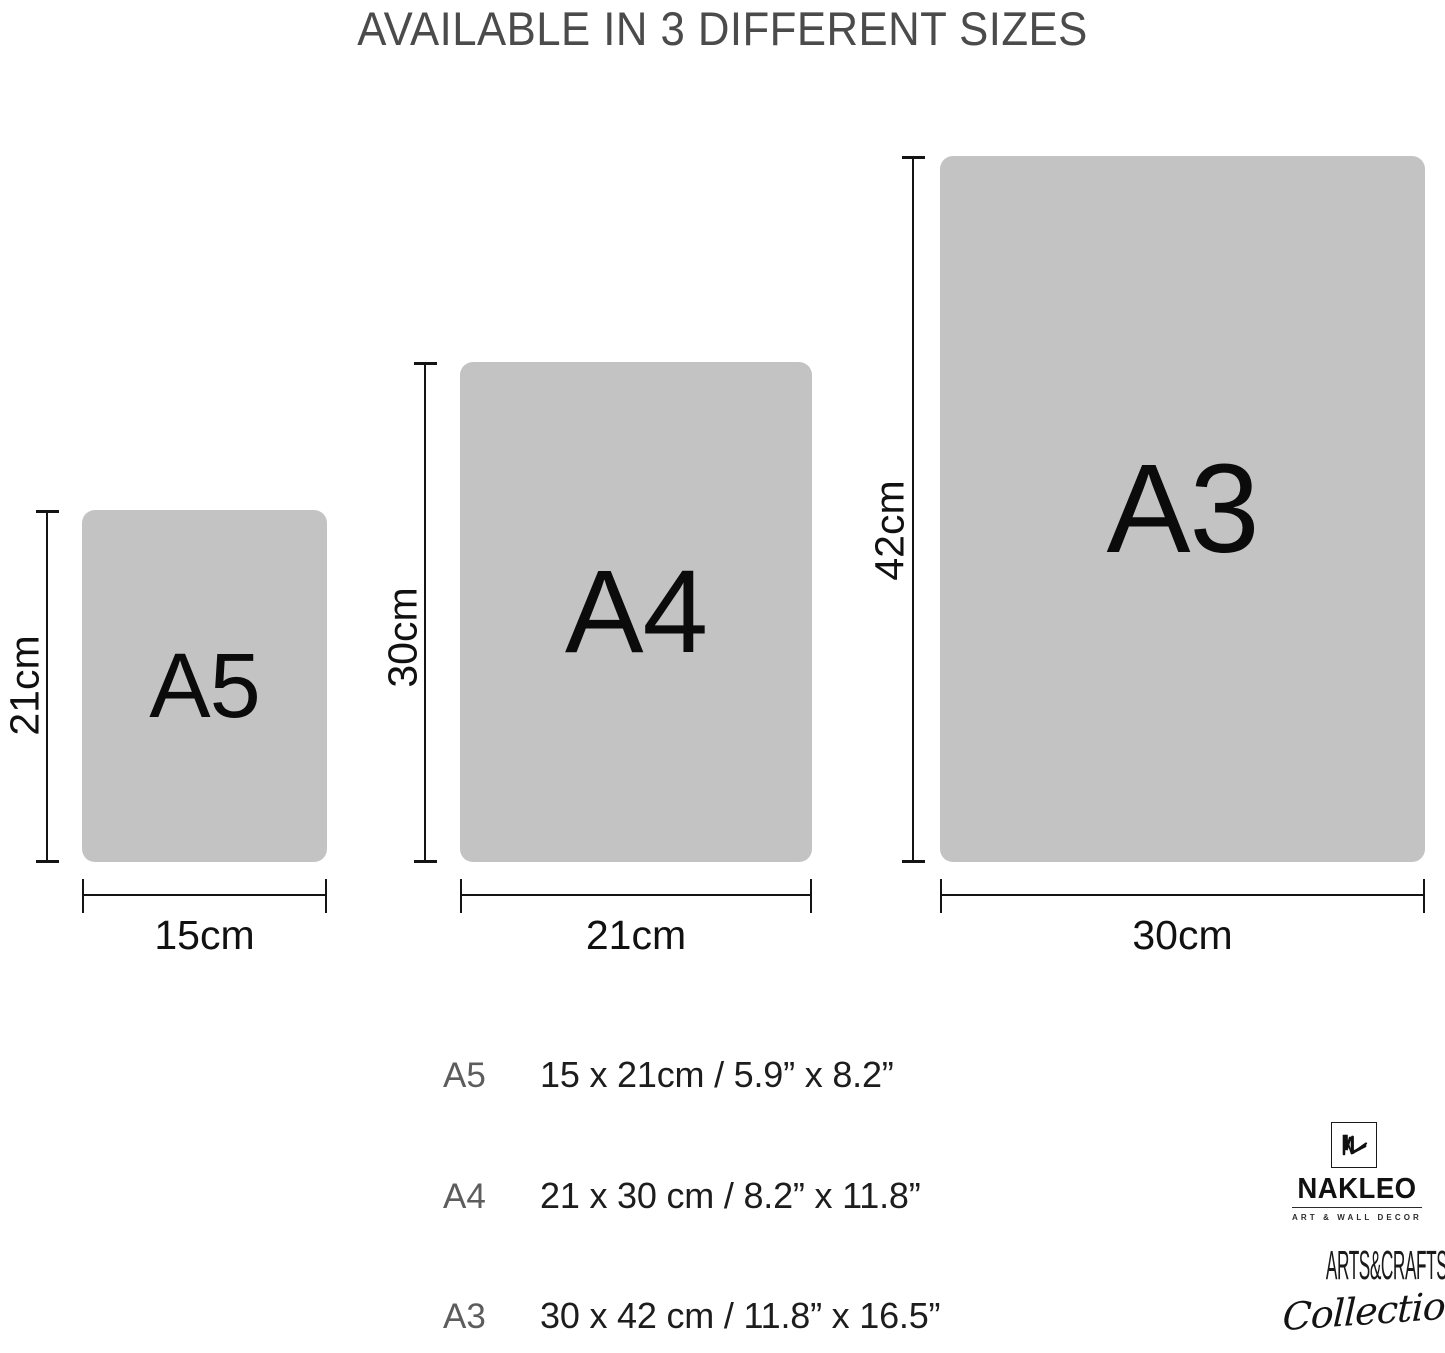 The height and width of the screenshot is (1353, 1445). I want to click on size-swatch-label-a5: A5, so click(205, 686).